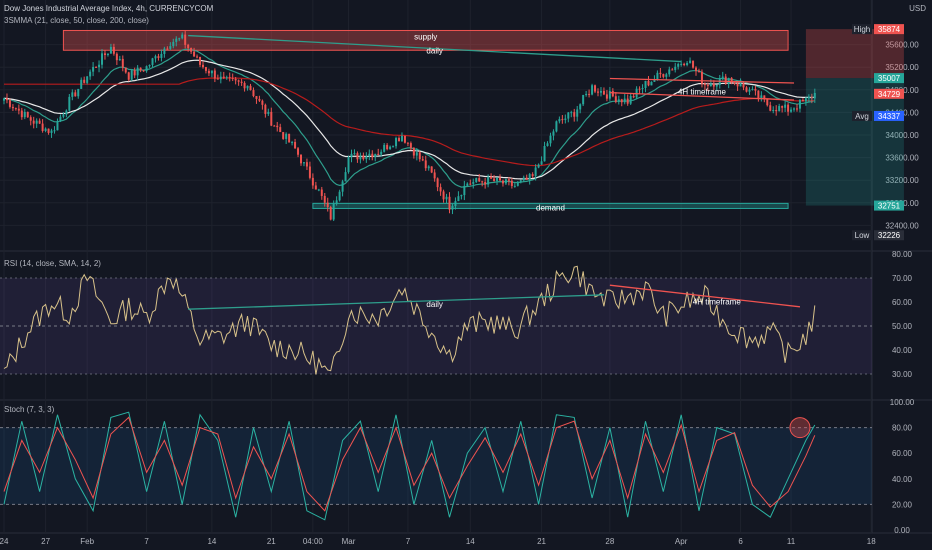  Describe the element at coordinates (29, 409) in the screenshot. I see `stoch-legend: Stoch (7, 3, 3)` at that location.